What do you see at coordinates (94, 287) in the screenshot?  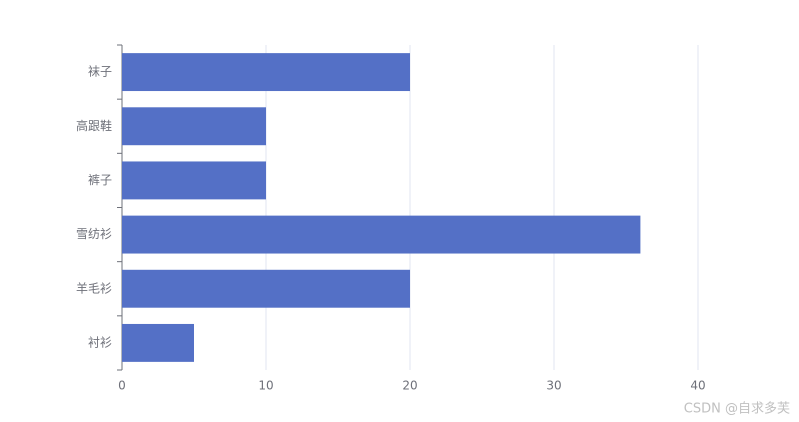 I see `y-tick-label: 羊毛衫` at bounding box center [94, 287].